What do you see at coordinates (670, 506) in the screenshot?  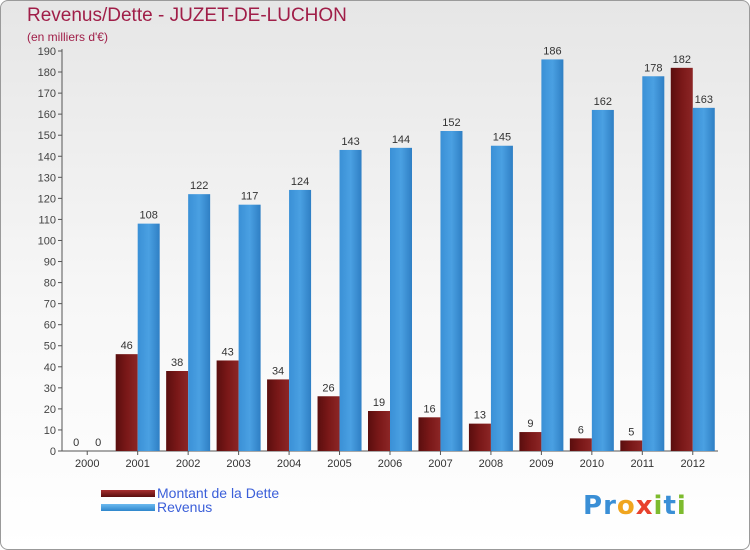 I see `logo-letter: t` at bounding box center [670, 506].